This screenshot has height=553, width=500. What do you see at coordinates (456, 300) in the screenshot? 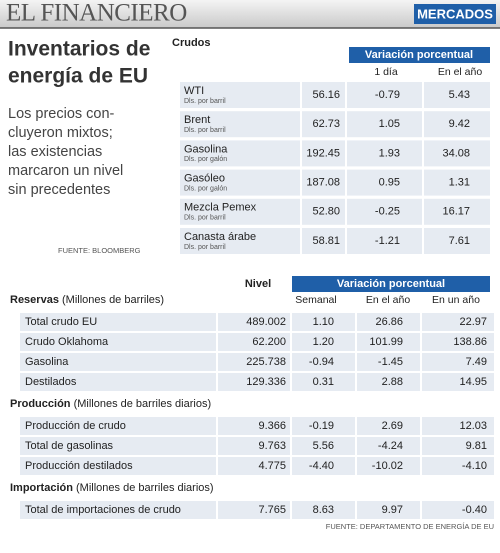
I see `column-header: En un año` at bounding box center [456, 300].